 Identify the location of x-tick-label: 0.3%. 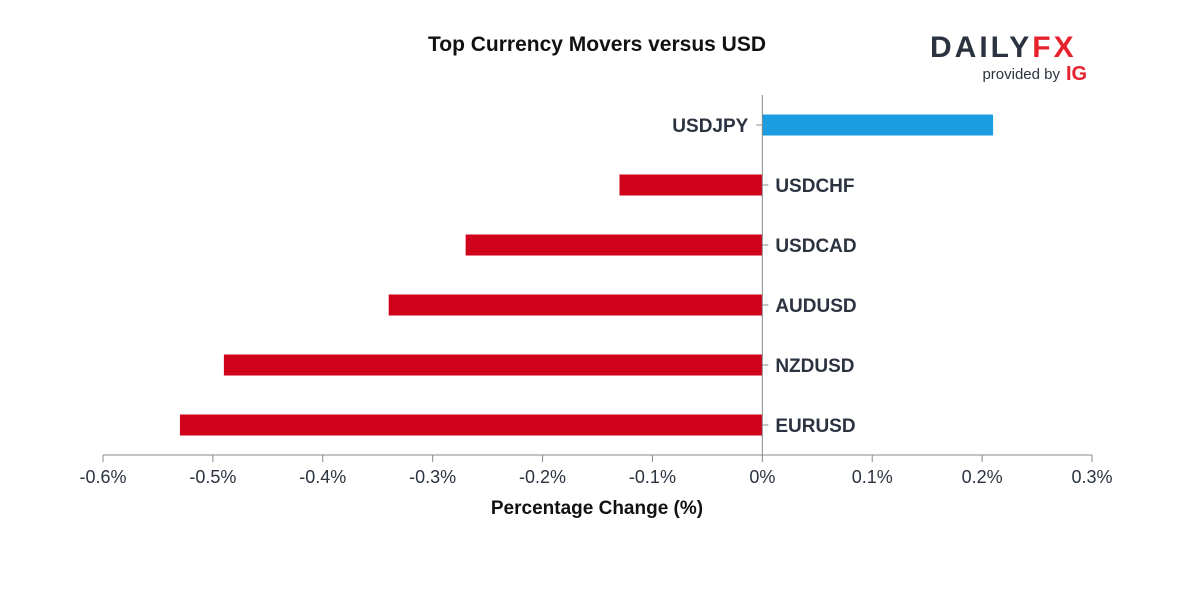
(1091, 477).